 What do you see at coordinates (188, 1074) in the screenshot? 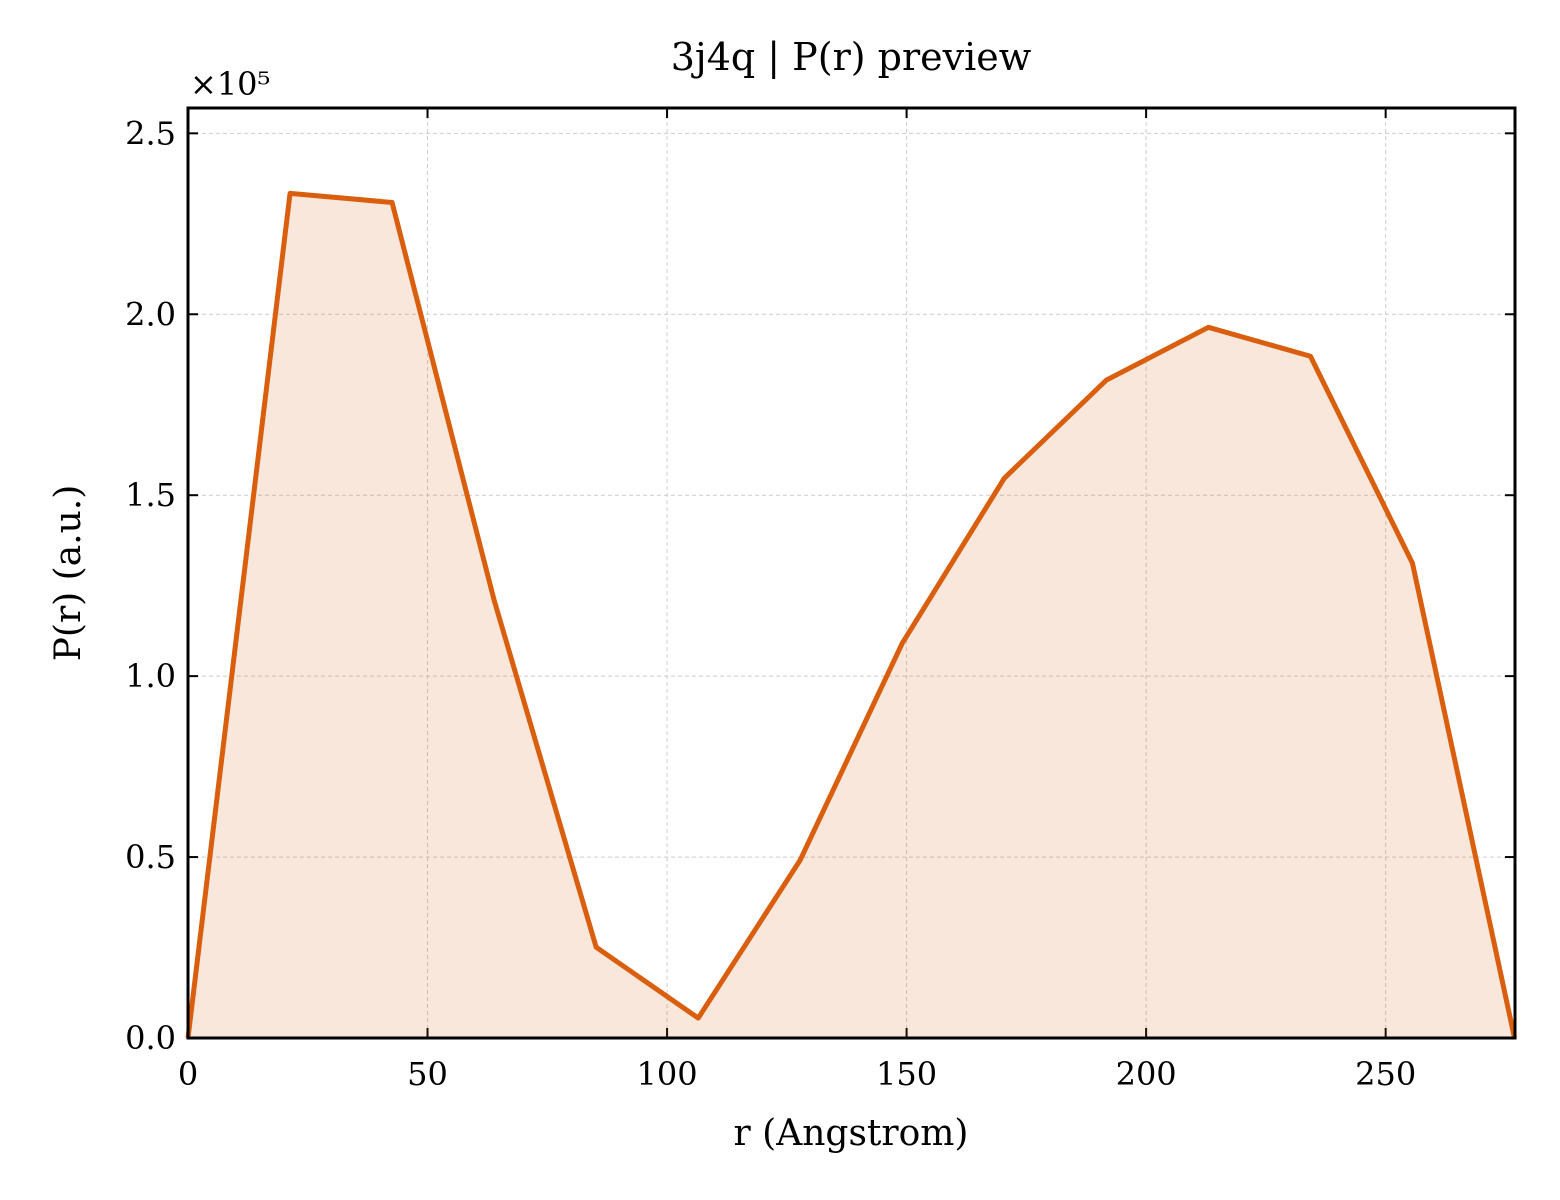
I see `x-tick-label: 0` at bounding box center [188, 1074].